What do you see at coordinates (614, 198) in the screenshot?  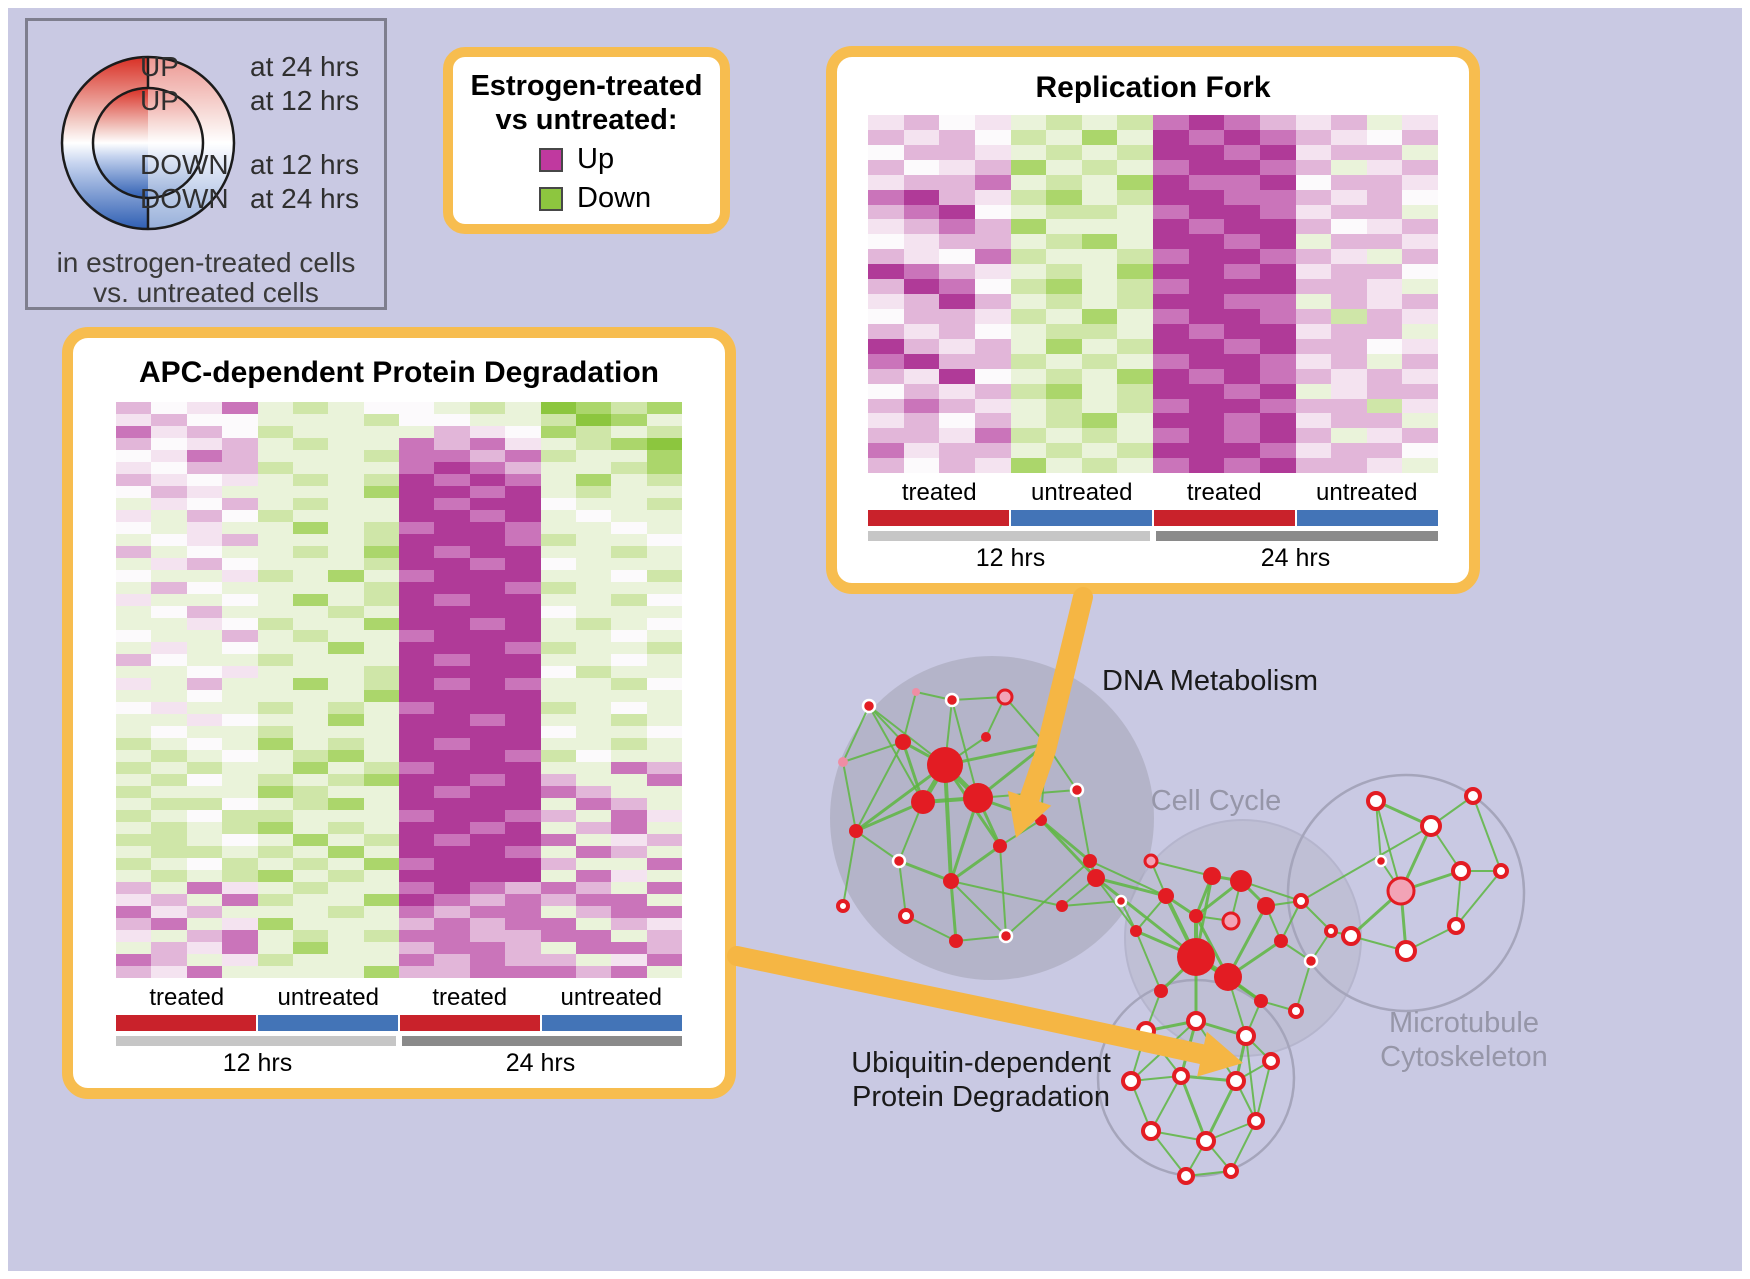 I see `down-label: Down` at bounding box center [614, 198].